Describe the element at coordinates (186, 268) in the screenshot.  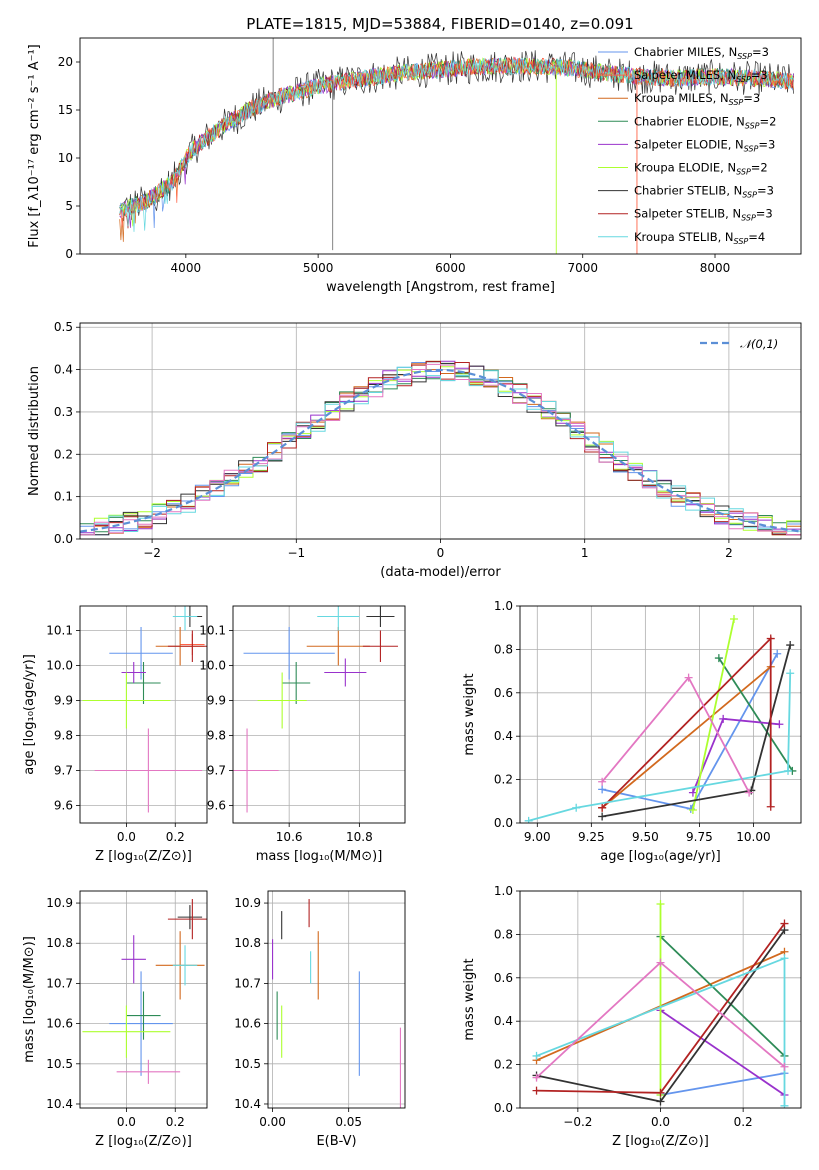
I see `x-tick-label: 4000` at that location.